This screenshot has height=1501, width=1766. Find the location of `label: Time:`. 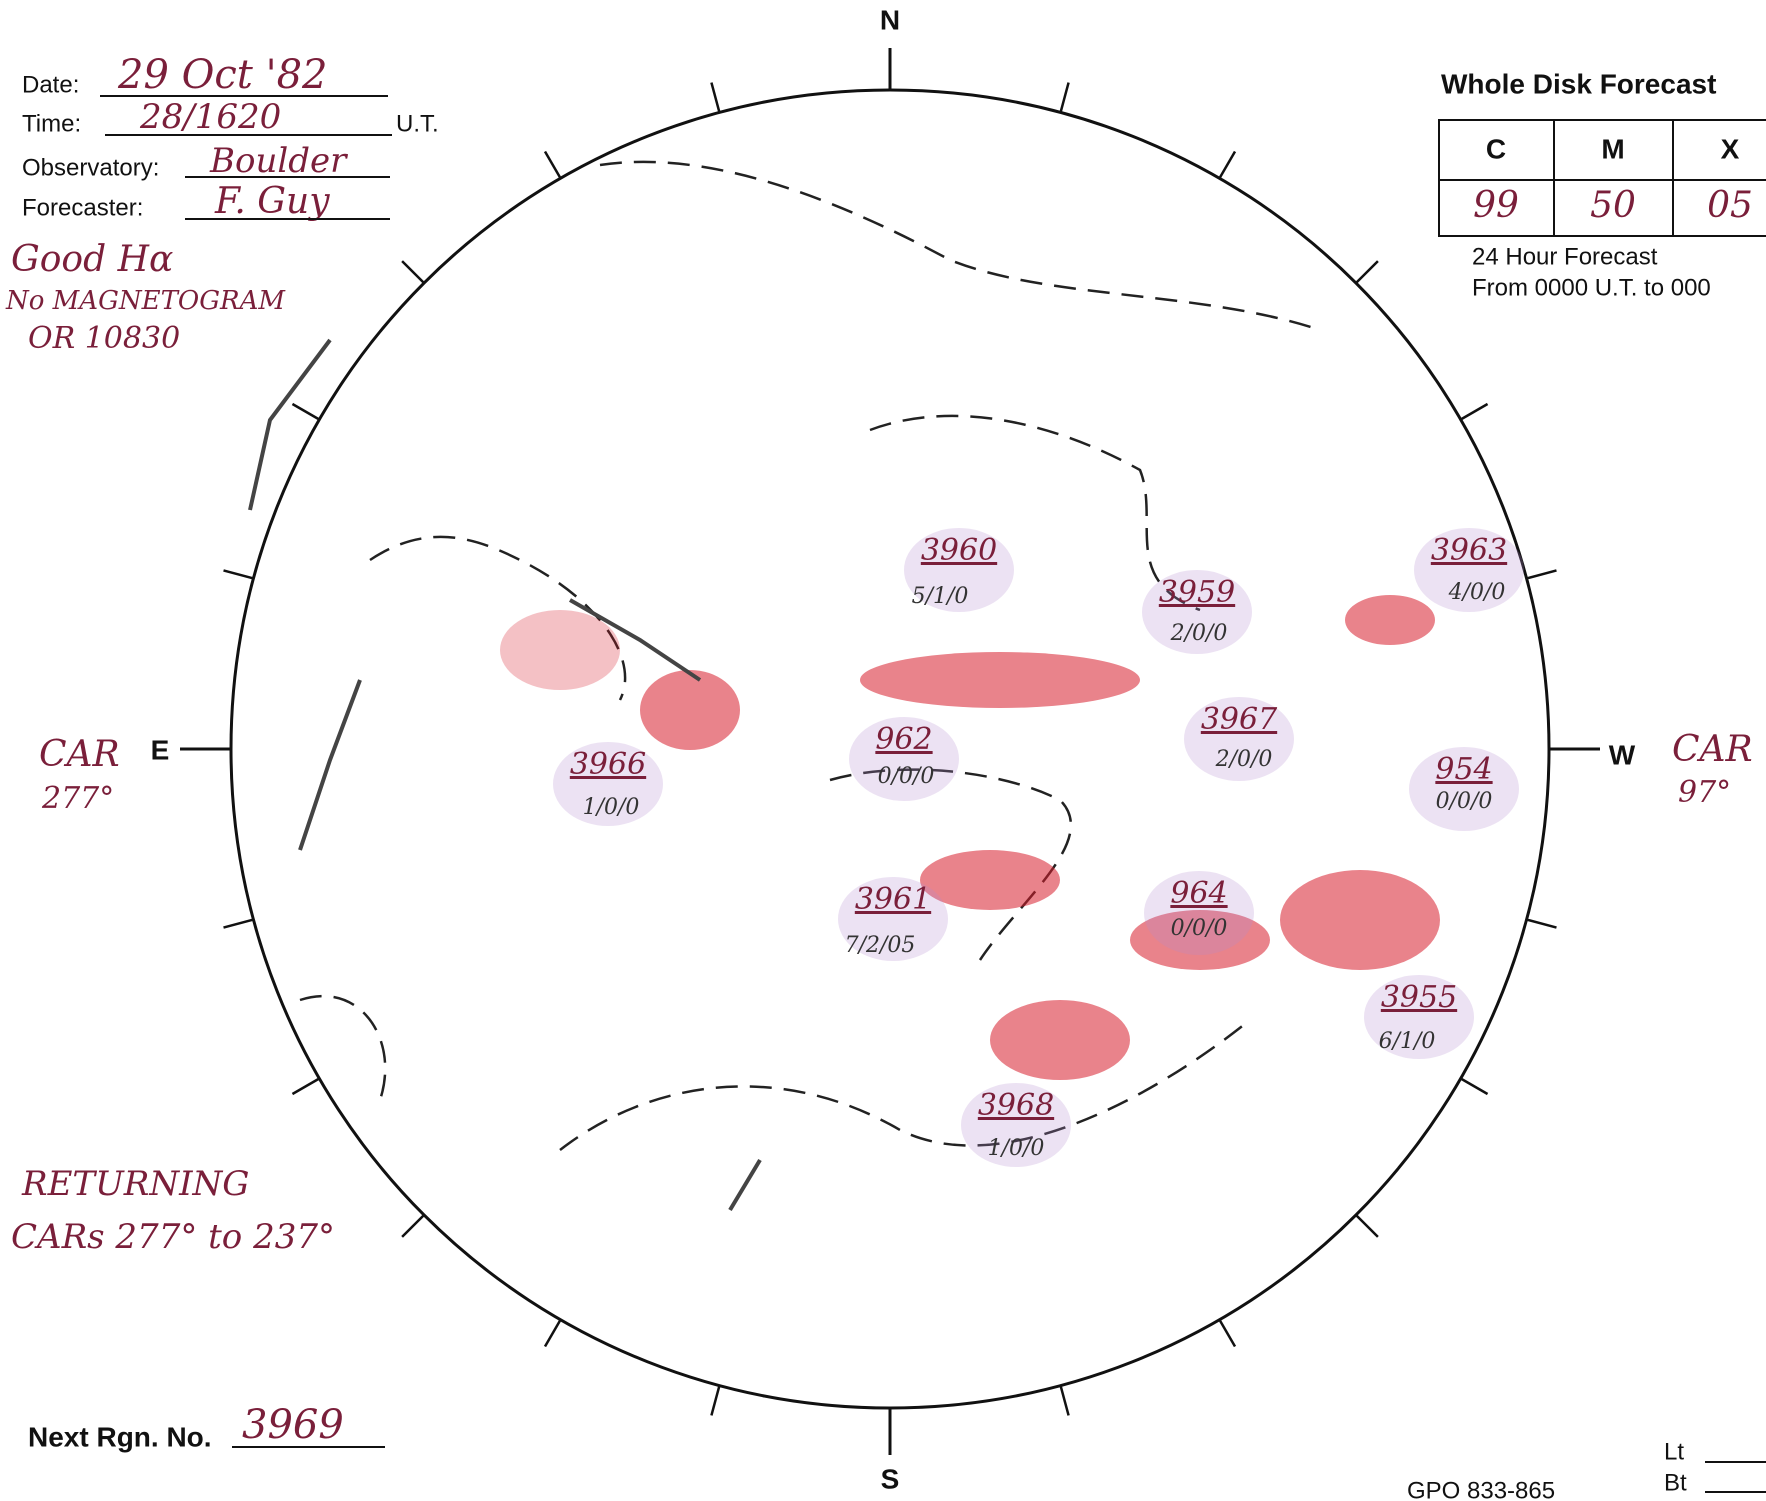

label: Time: is located at coordinates (51, 123).